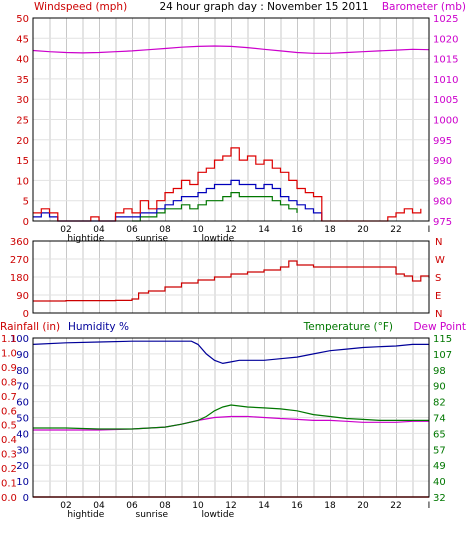 Image resolution: width=468 pixels, height=559 pixels. What do you see at coordinates (22, 60) in the screenshot?
I see `wind-y-tick-label: 40` at bounding box center [22, 60].